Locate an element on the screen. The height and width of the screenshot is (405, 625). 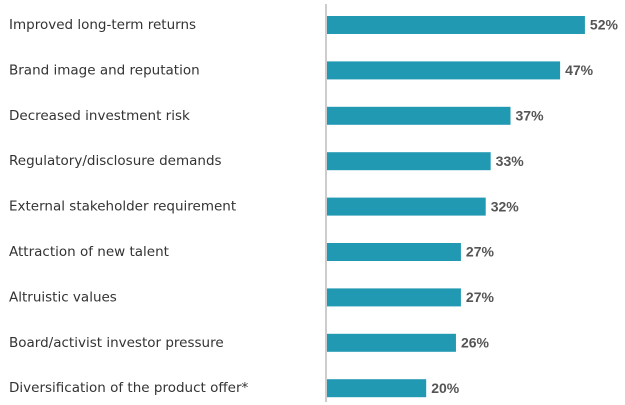
value-label: 52% is located at coordinates (604, 25).